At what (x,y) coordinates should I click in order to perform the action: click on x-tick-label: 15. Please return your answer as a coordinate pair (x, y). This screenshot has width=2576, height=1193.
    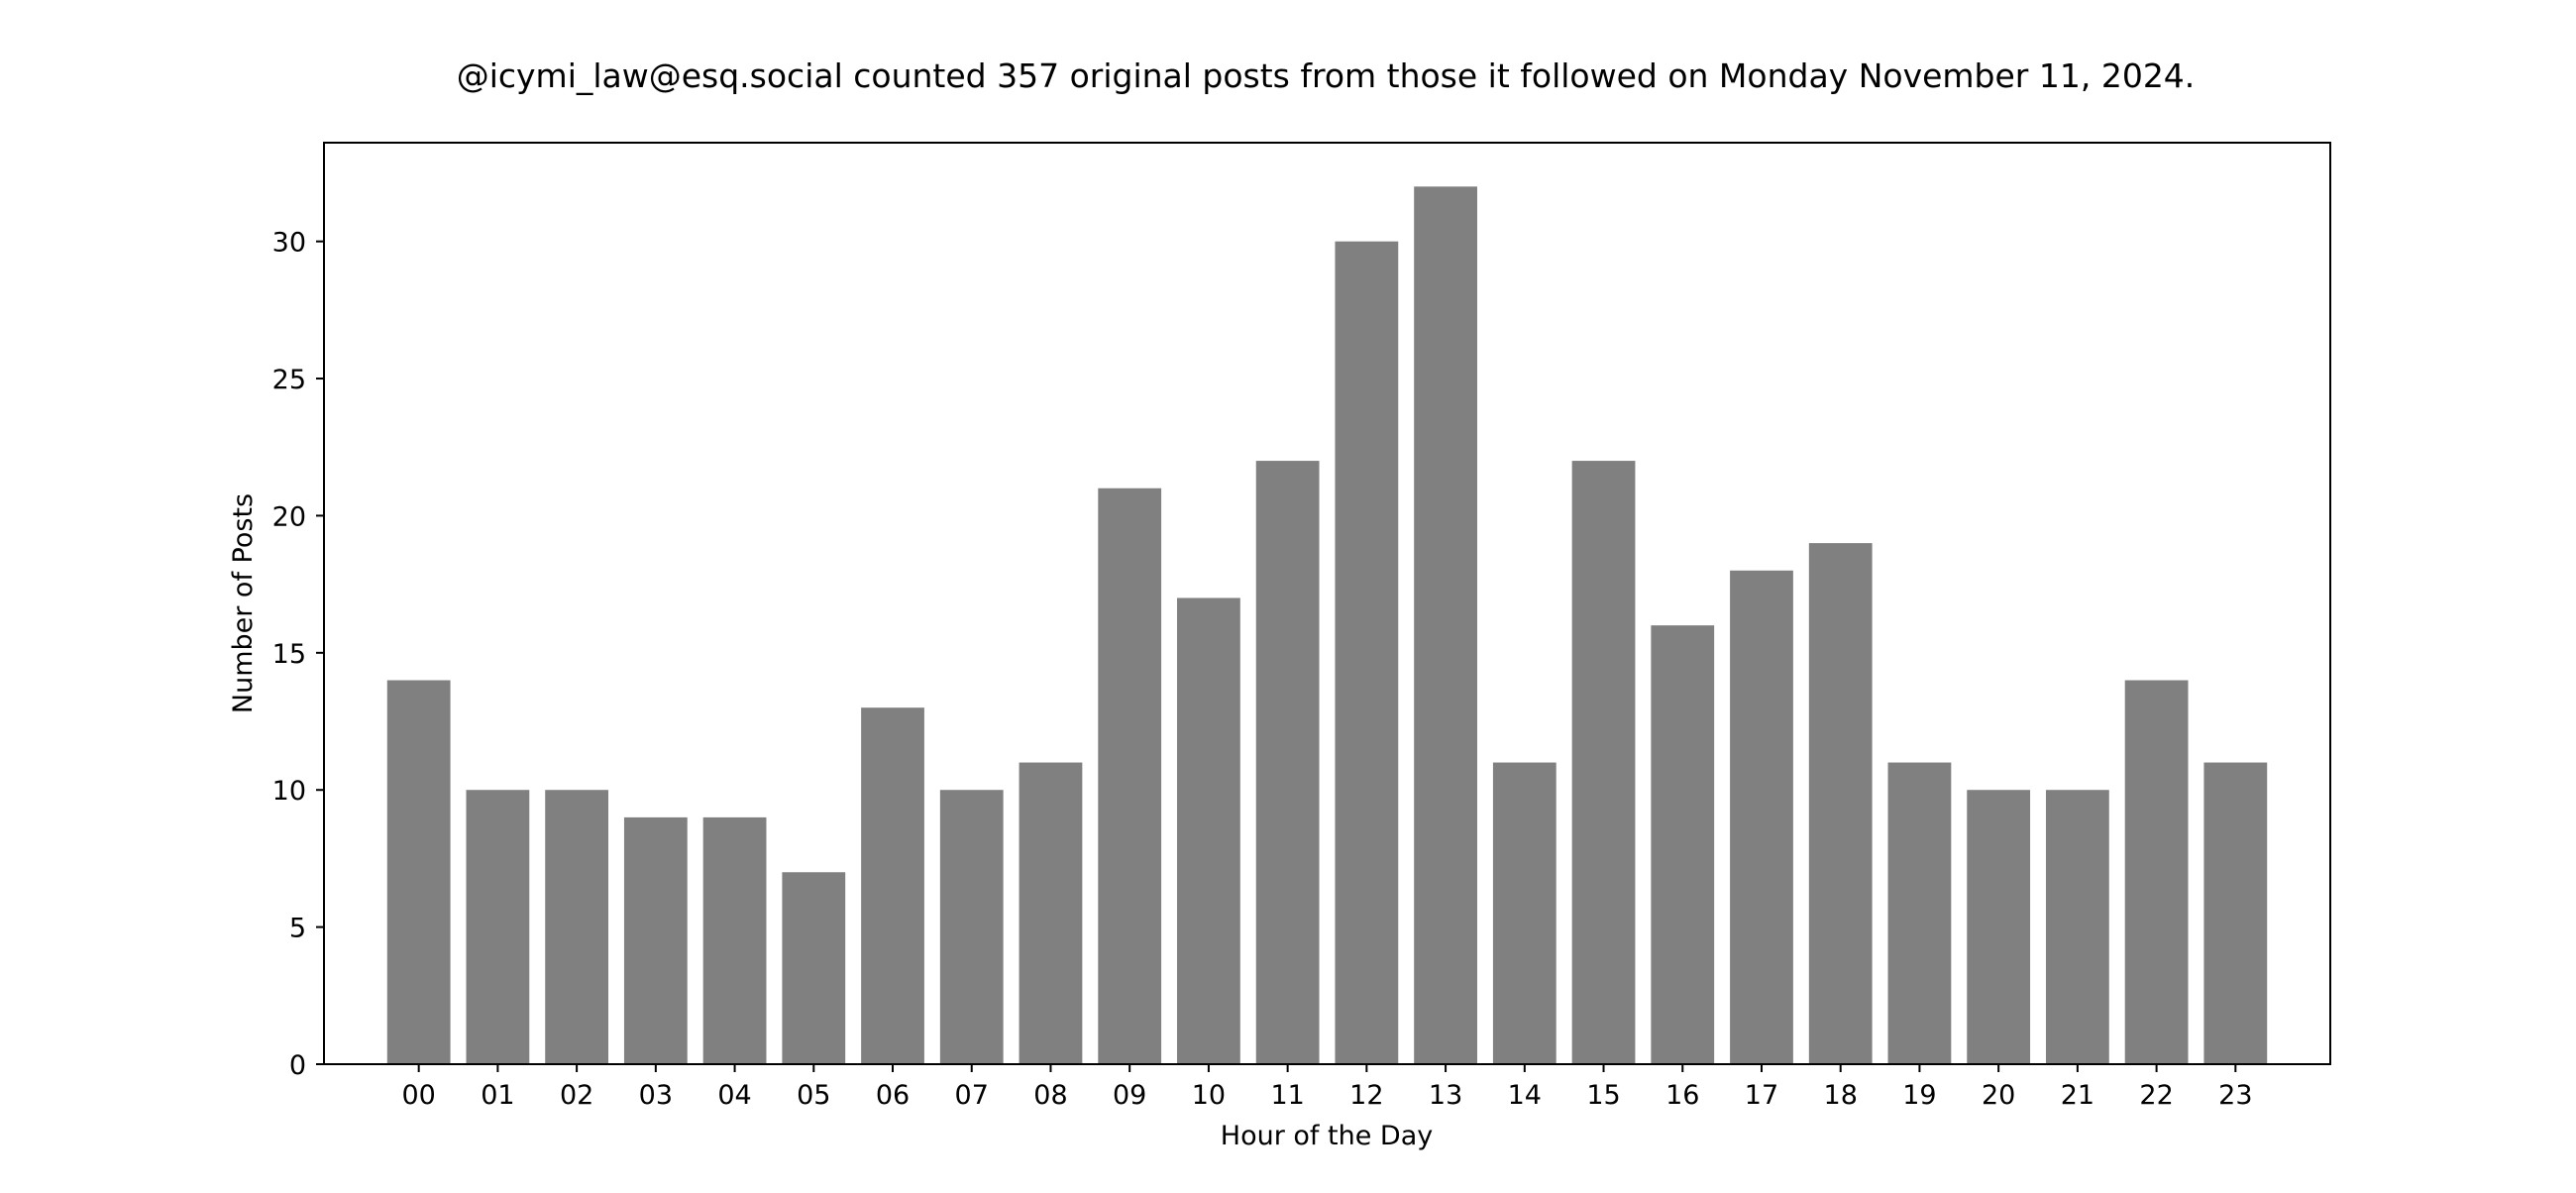
    Looking at the image, I should click on (1603, 1095).